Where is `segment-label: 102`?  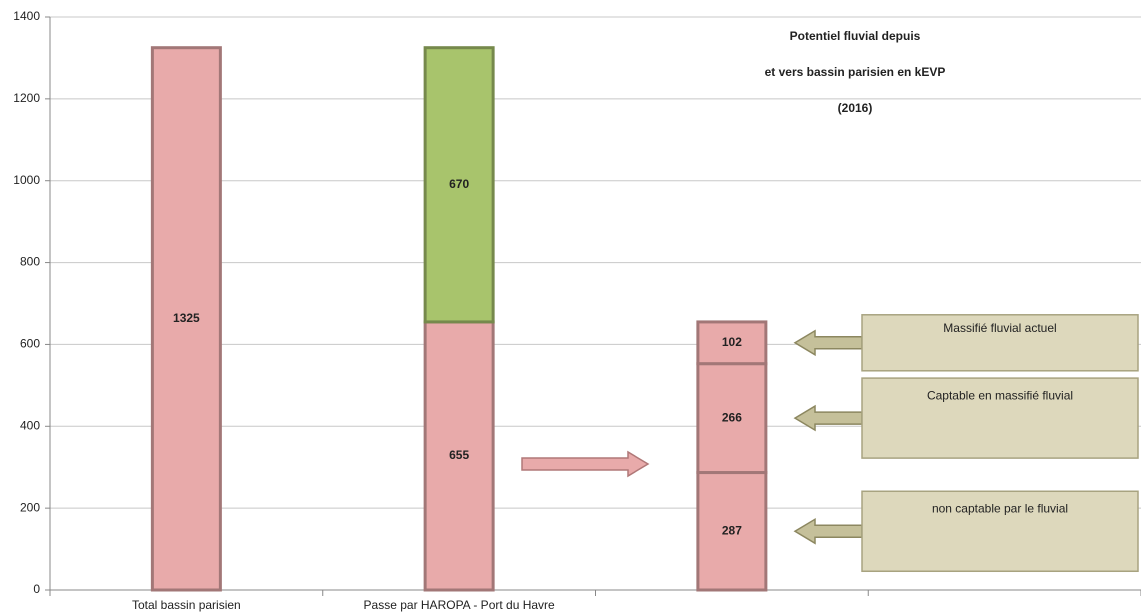 segment-label: 102 is located at coordinates (732, 342).